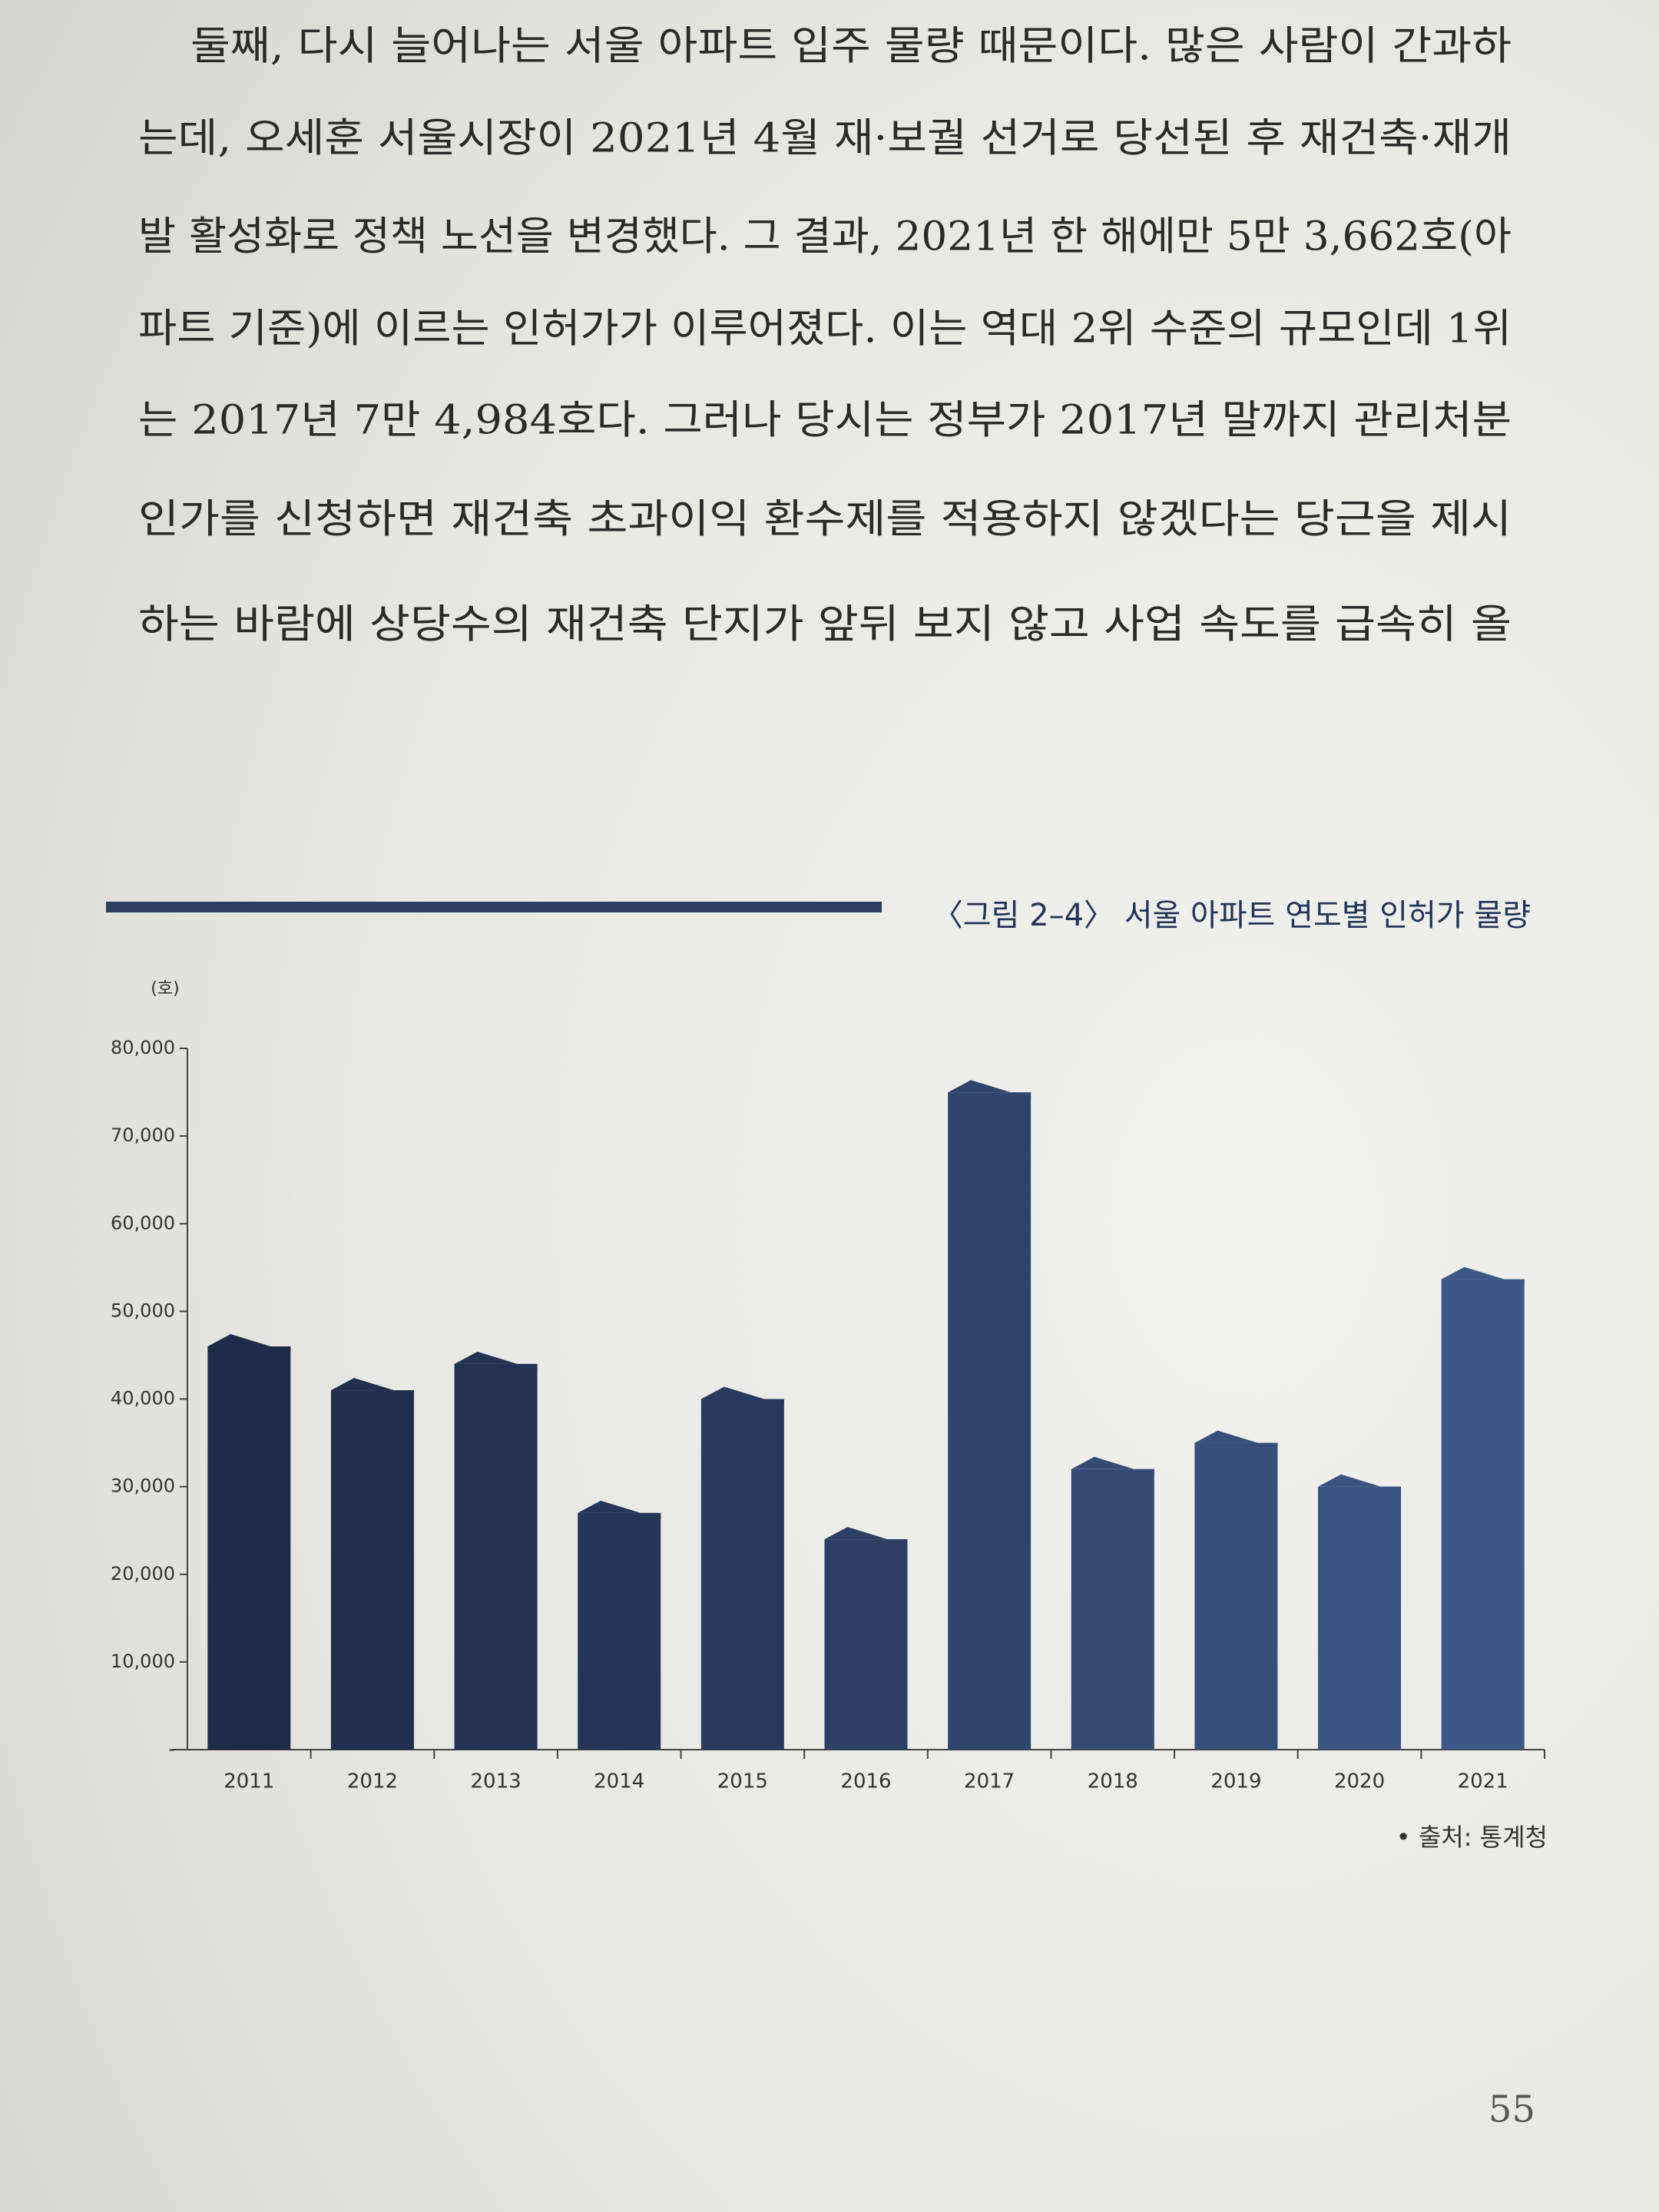  What do you see at coordinates (743, 1782) in the screenshot?
I see `x-tick-label: 2015` at bounding box center [743, 1782].